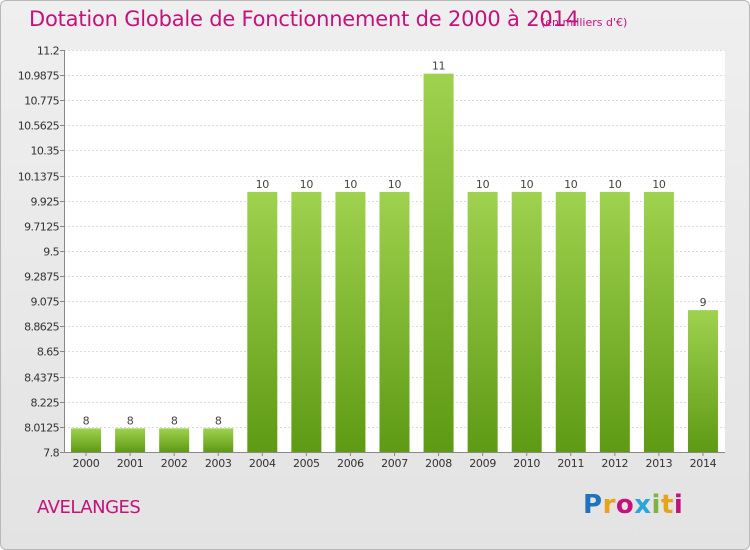 Image resolution: width=750 pixels, height=550 pixels. I want to click on y-tick-label: 8.225, so click(45, 403).